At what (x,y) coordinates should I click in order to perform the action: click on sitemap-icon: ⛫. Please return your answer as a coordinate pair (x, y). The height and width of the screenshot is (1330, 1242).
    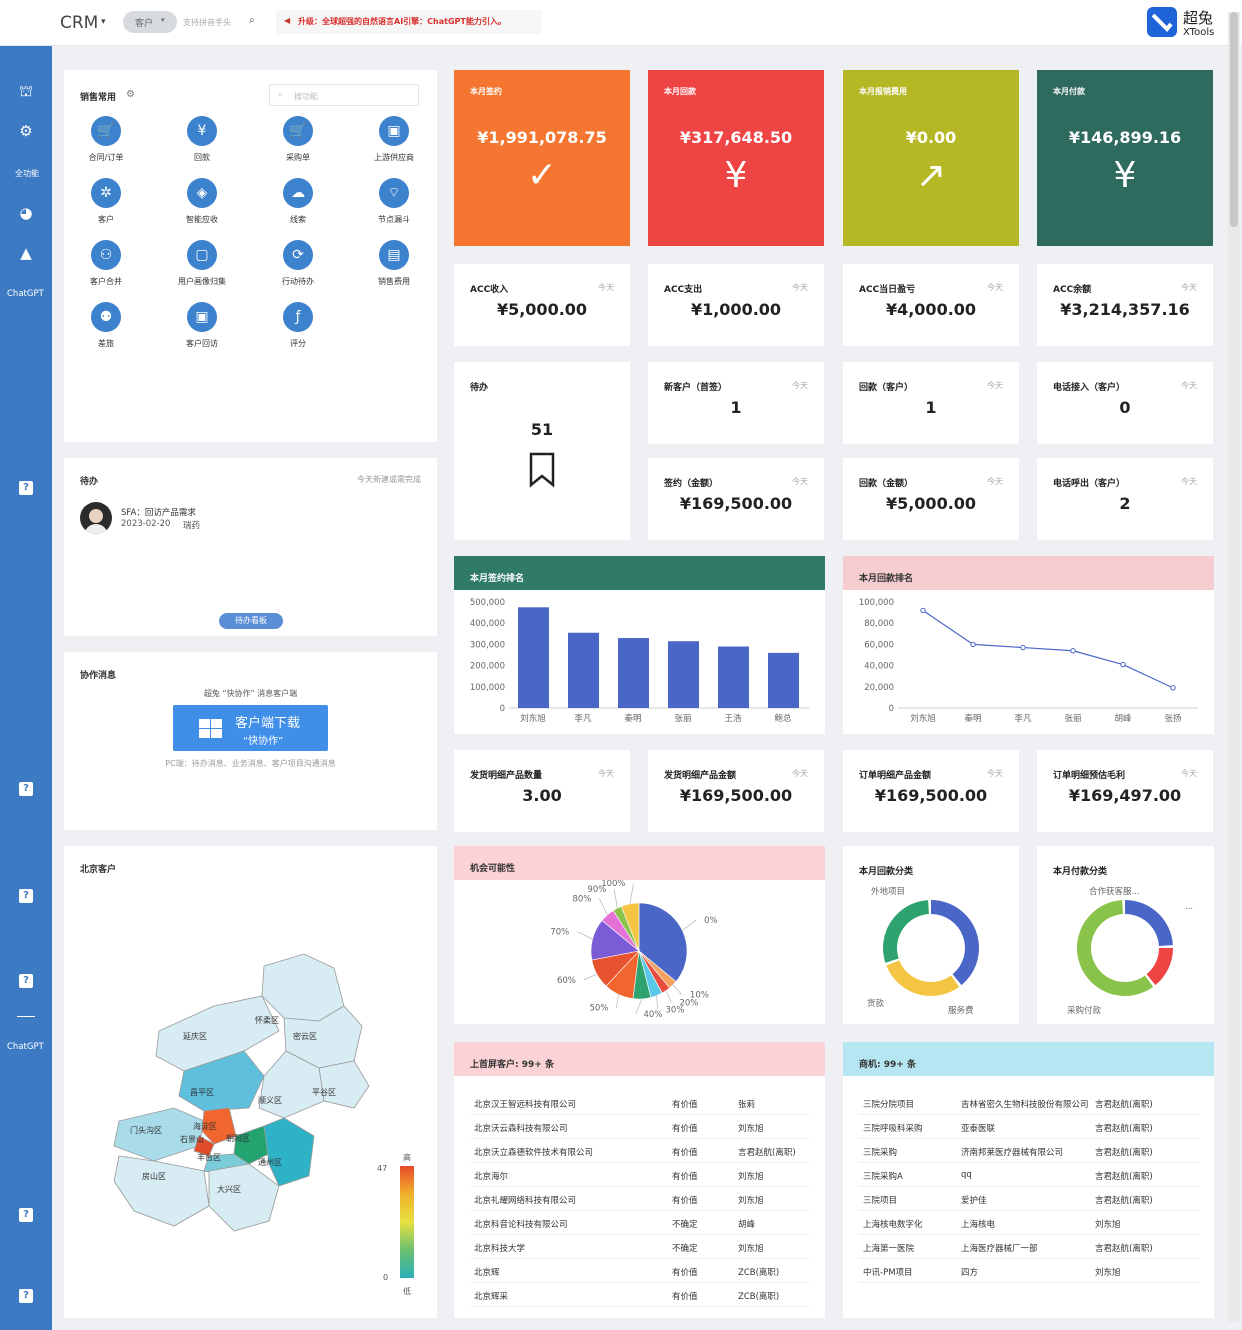
    Looking at the image, I should click on (26, 91).